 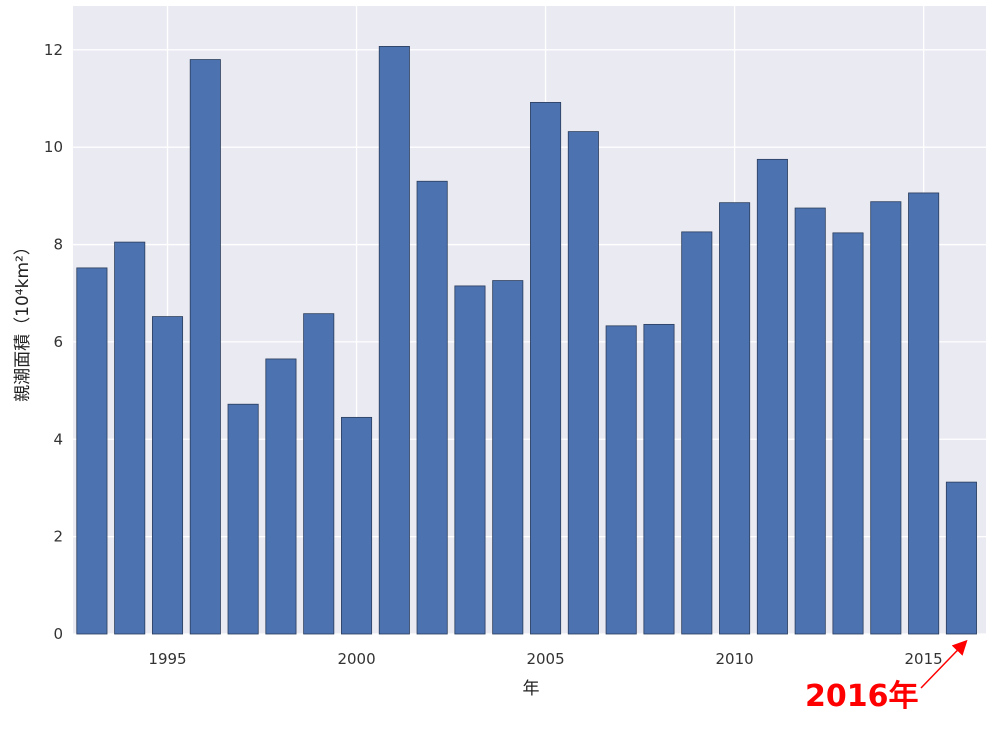 I want to click on y-axis-ticks: 0 2 4 6 8 10 12, so click(x=53, y=342).